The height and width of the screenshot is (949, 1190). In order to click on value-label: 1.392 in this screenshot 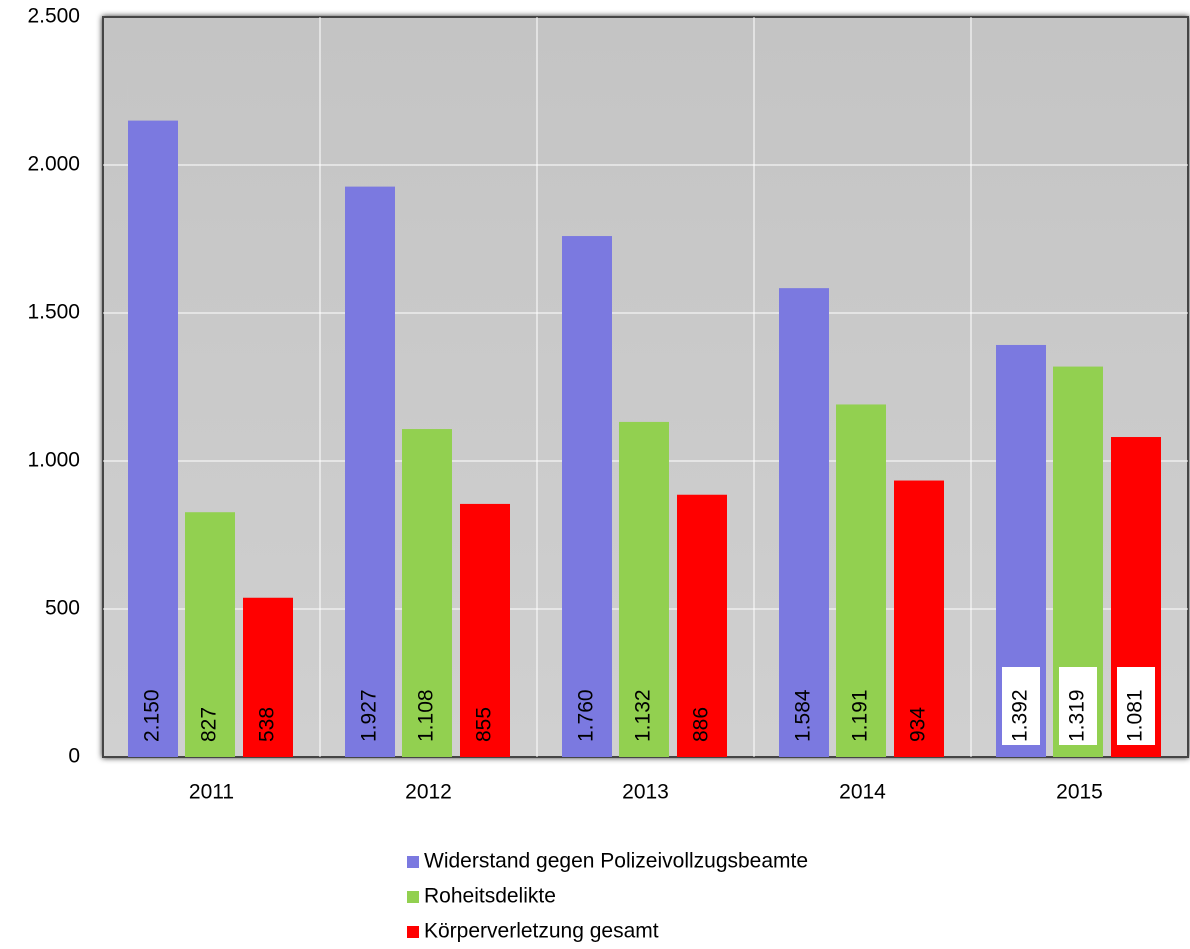, I will do `click(1020, 715)`.